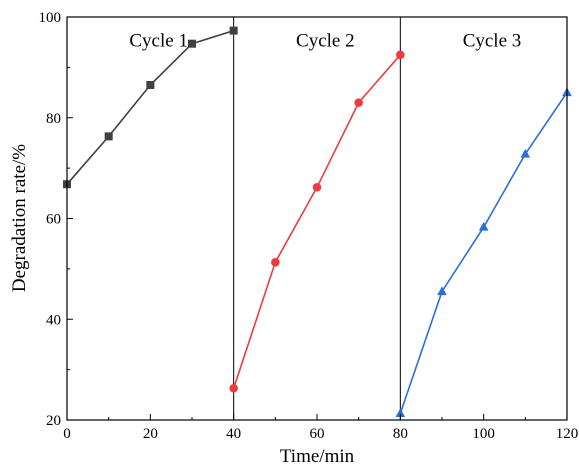 The height and width of the screenshot is (466, 579). Describe the element at coordinates (317, 434) in the screenshot. I see `x-tick-label: 60` at that location.